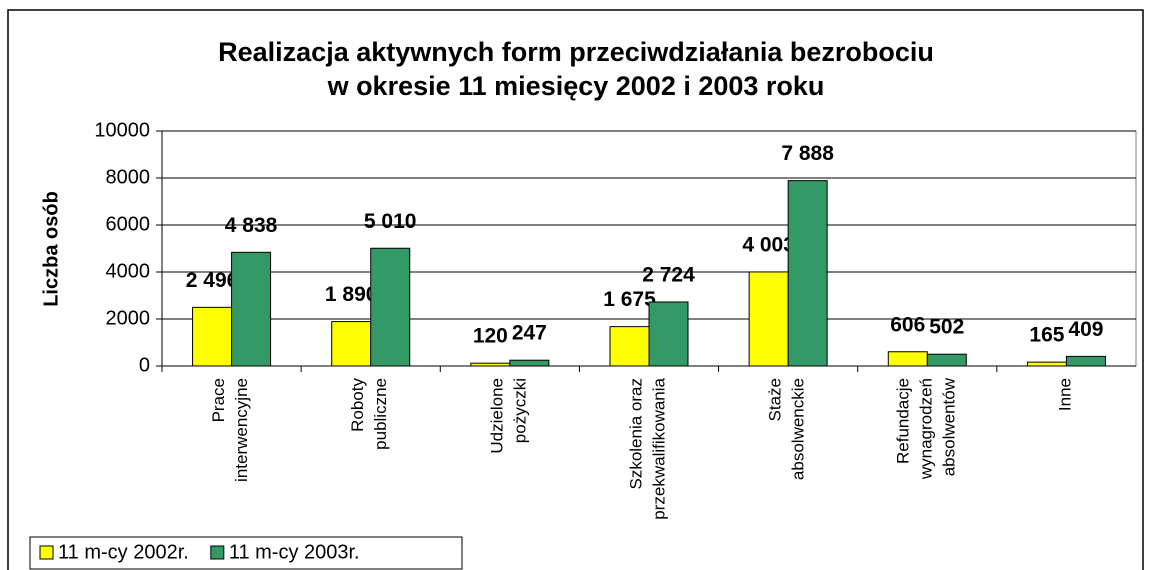 The image size is (1152, 570). Describe the element at coordinates (144, 365) in the screenshot. I see `y-tick-label: 0` at that location.